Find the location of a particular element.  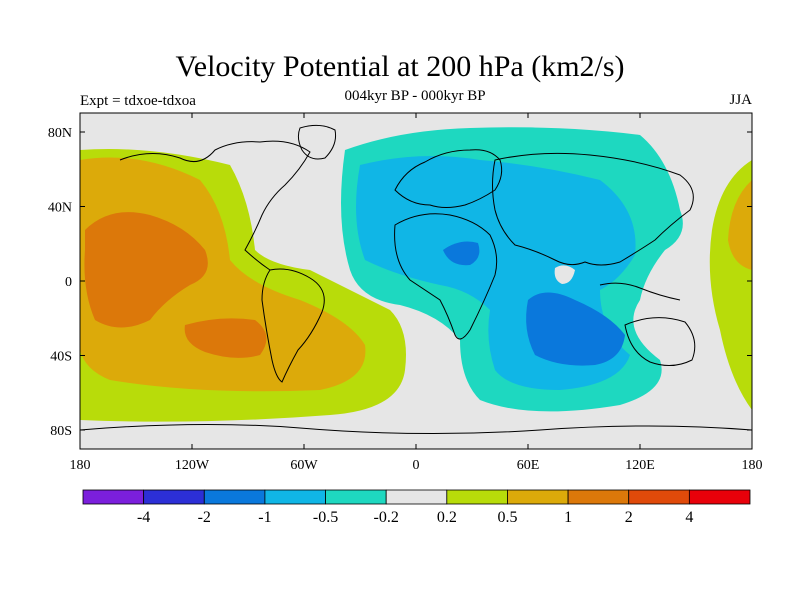

colorbar-label: 2 is located at coordinates (629, 517).